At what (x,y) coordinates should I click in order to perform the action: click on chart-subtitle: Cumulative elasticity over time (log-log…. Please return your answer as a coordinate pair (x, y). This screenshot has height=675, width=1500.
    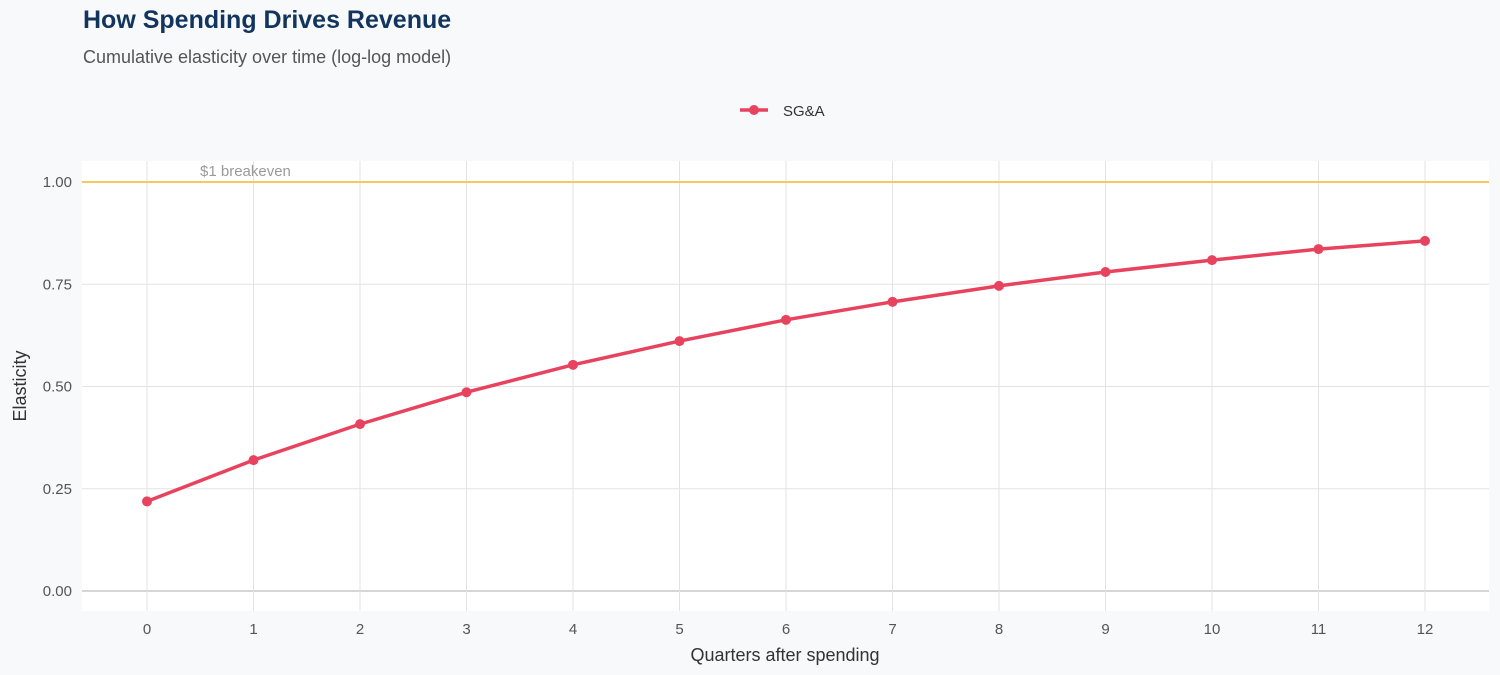
    Looking at the image, I should click on (267, 57).